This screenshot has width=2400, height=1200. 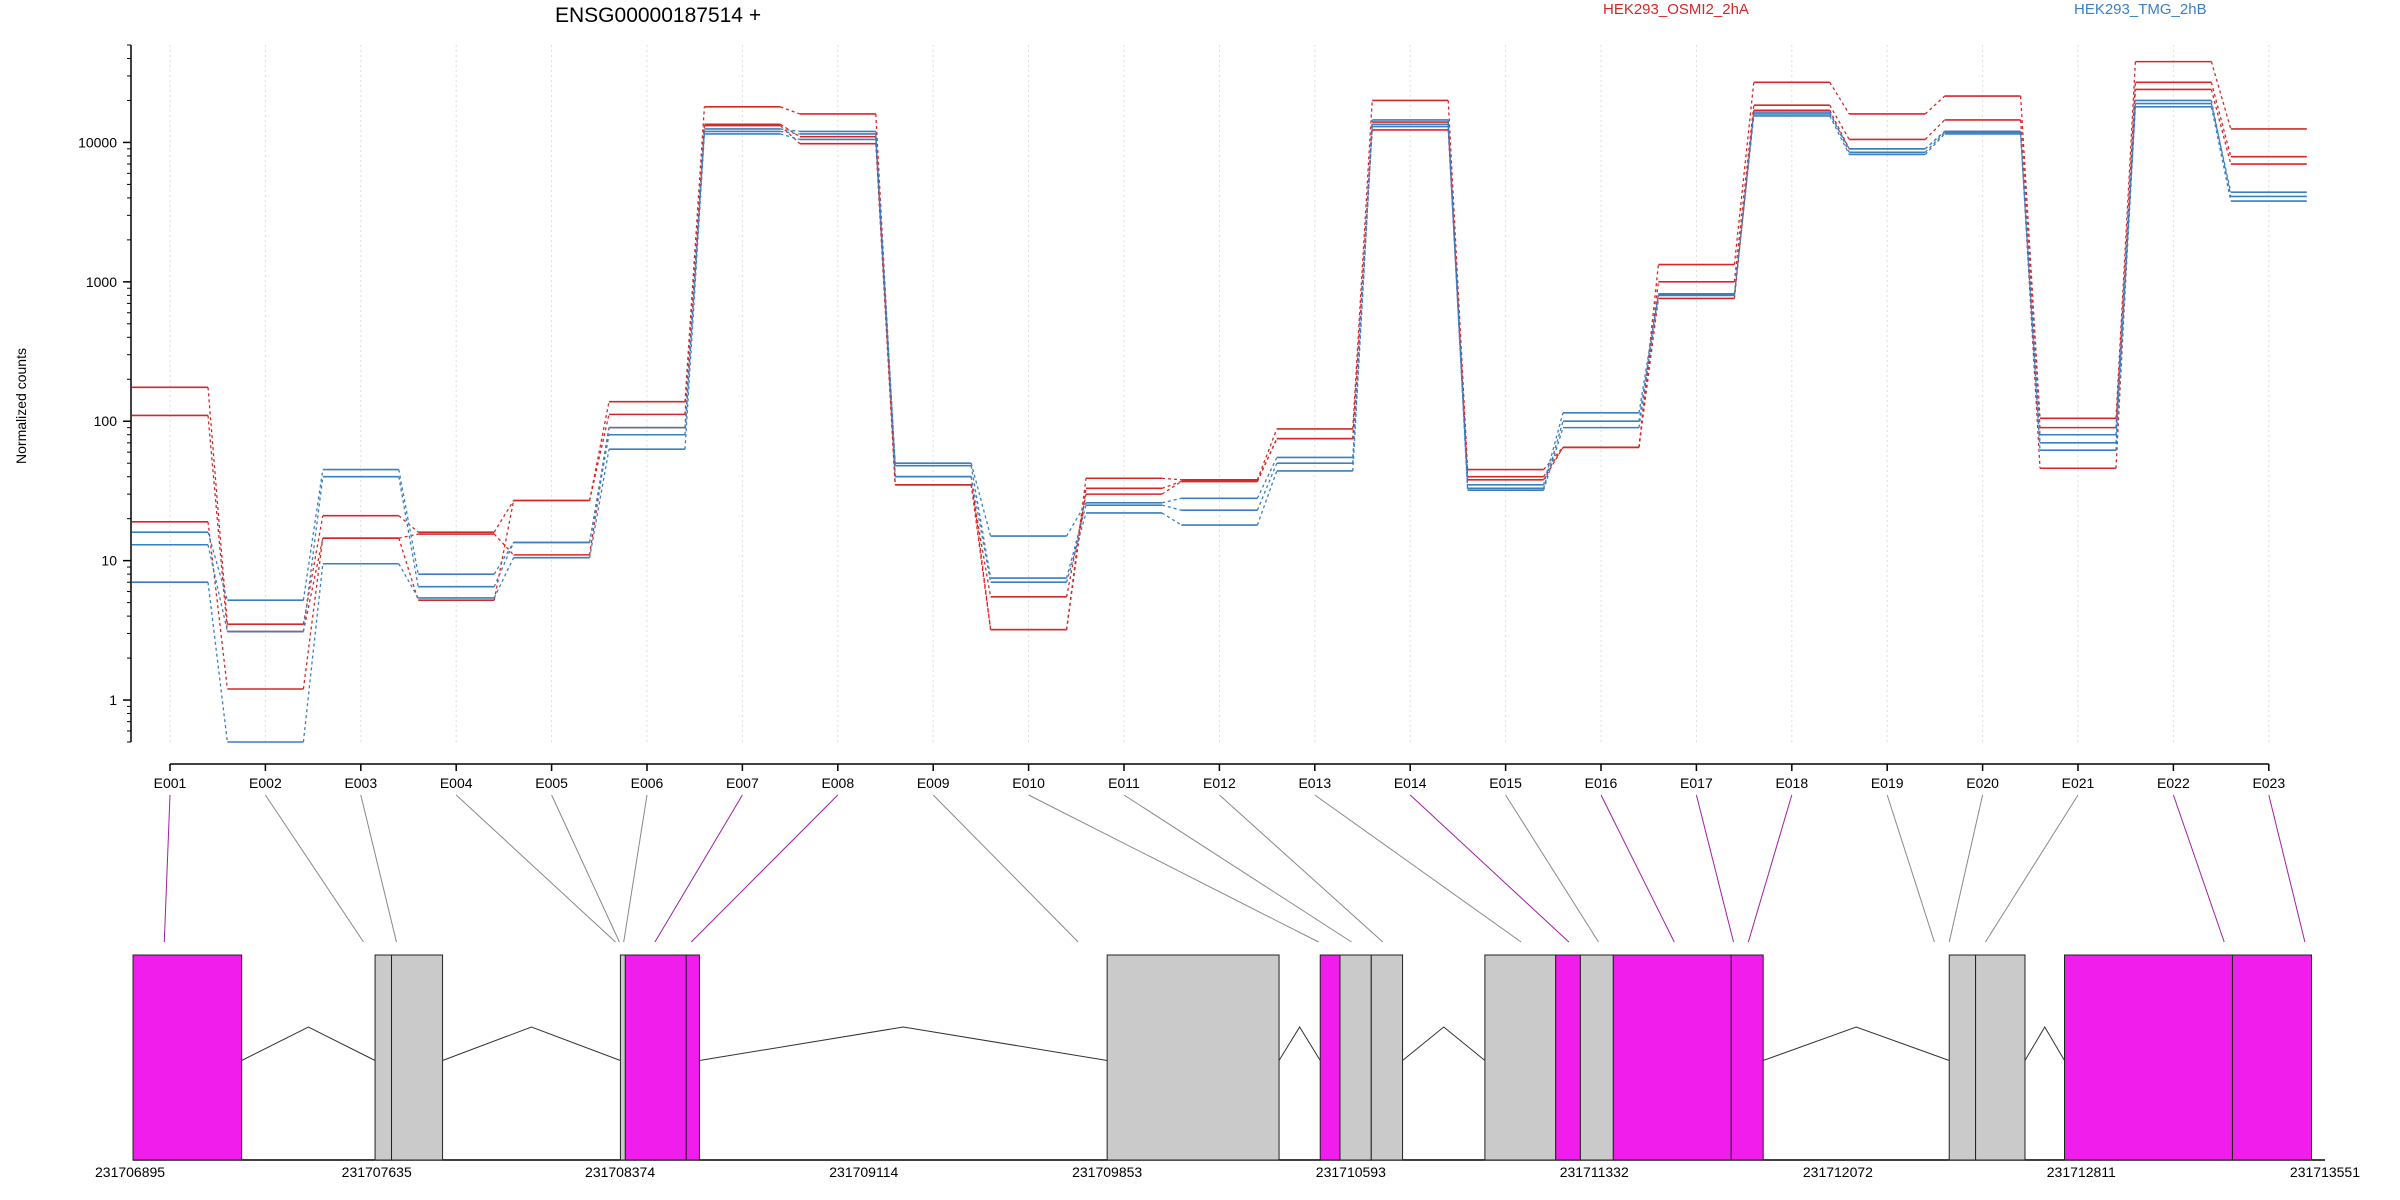 What do you see at coordinates (1314, 783) in the screenshot?
I see `exon-label-e013: E013` at bounding box center [1314, 783].